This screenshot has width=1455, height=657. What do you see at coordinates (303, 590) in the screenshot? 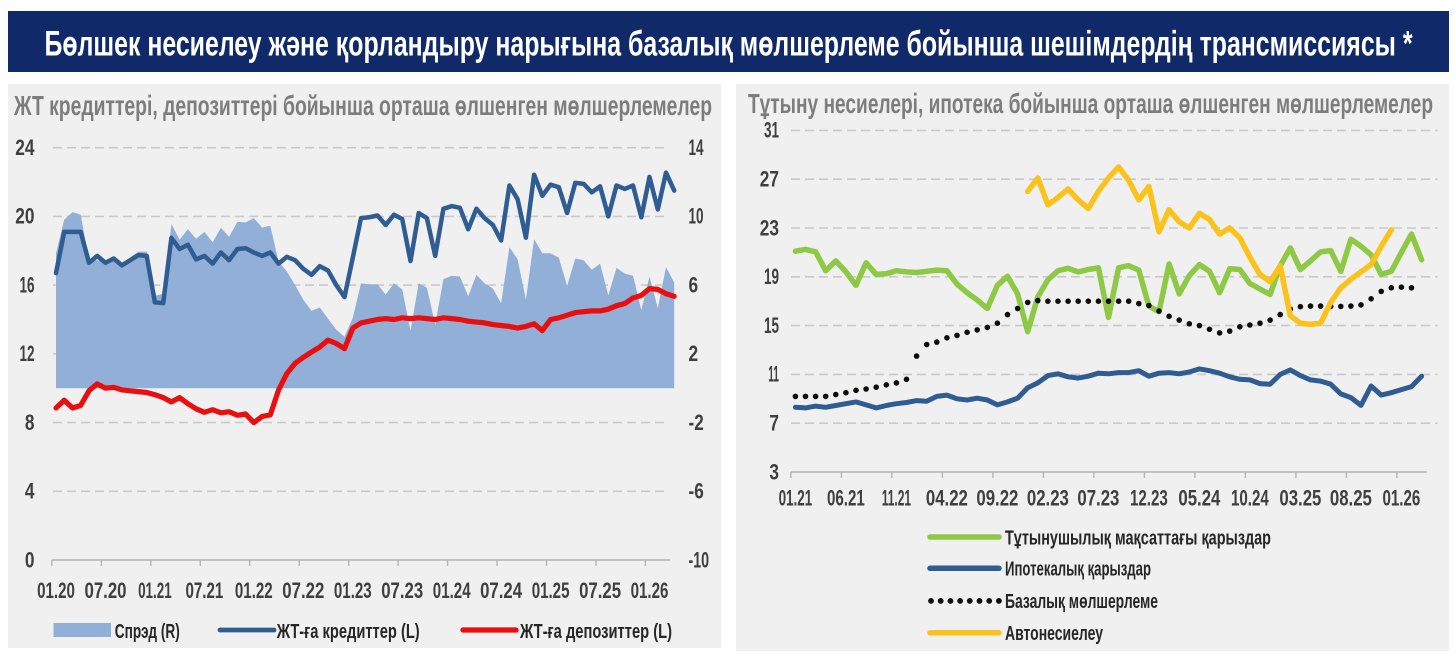
I see `svg-text: 07.22` at bounding box center [303, 590].